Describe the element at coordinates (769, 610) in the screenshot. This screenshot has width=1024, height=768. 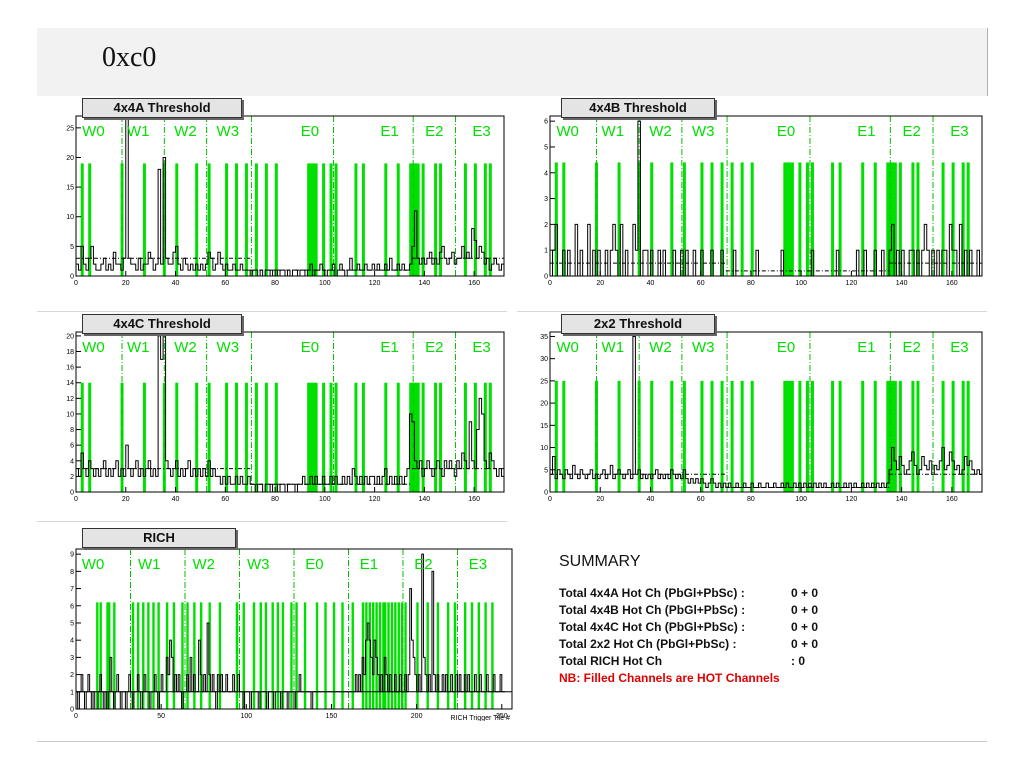
I see `summary-row-4x4b: Total 4x4B Hot Ch (PbGl+PbSc) : 0 + 0` at that location.